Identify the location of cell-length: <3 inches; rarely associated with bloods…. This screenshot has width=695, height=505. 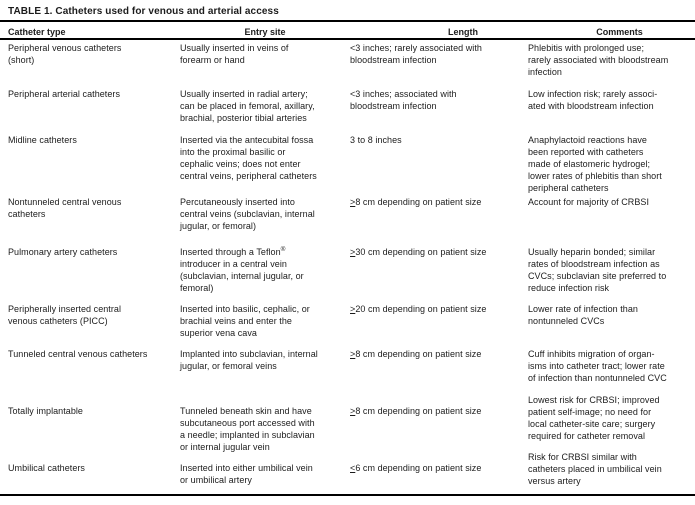
(416, 53).